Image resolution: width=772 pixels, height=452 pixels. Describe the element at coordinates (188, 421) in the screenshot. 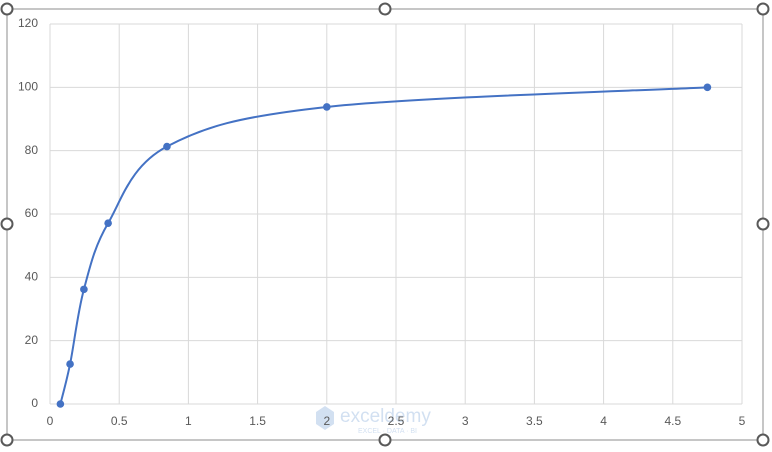

I see `x-tick-label: 1` at that location.